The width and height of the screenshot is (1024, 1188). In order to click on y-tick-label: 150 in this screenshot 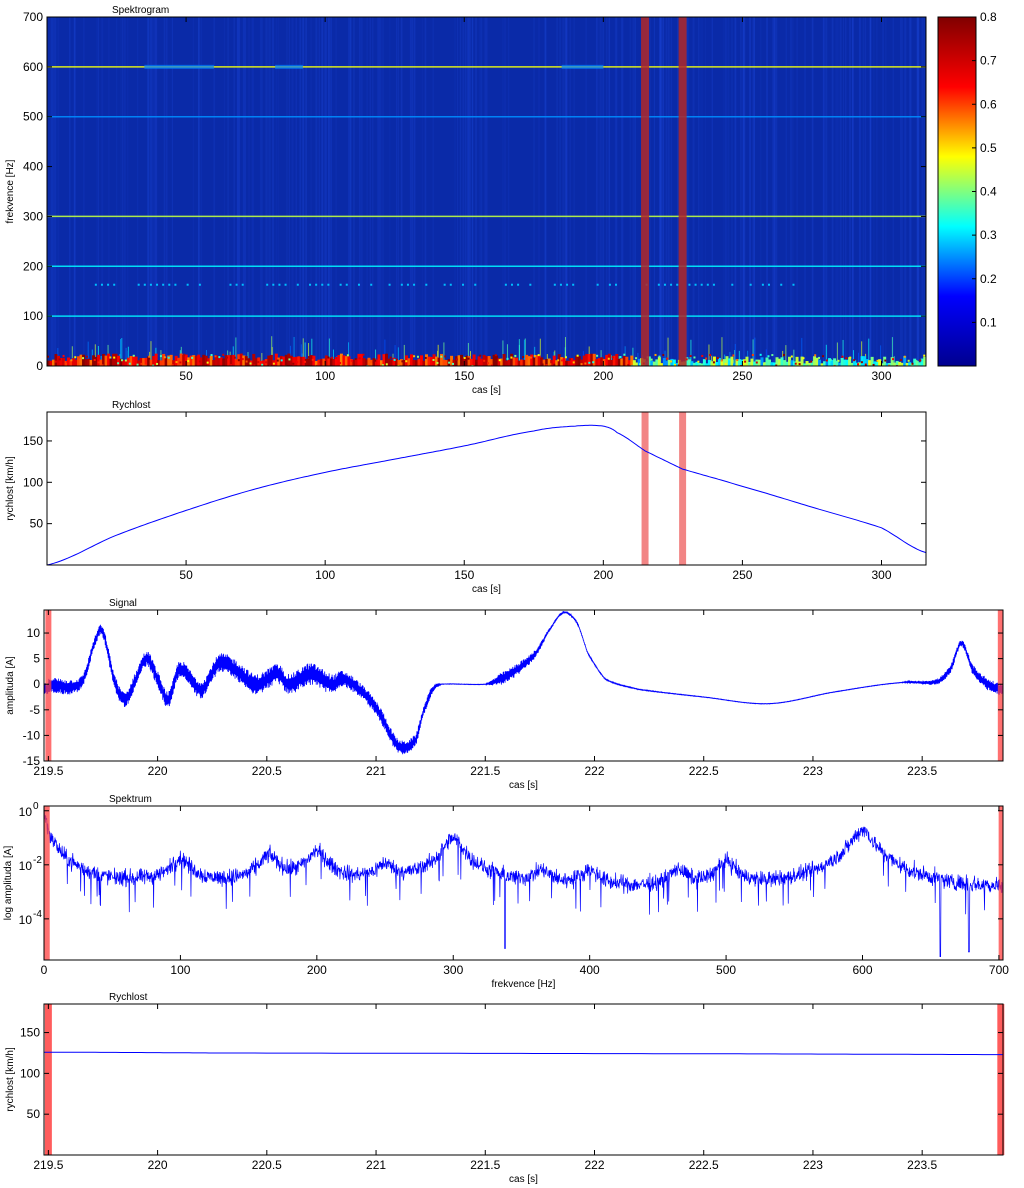, I will do `click(33, 441)`.